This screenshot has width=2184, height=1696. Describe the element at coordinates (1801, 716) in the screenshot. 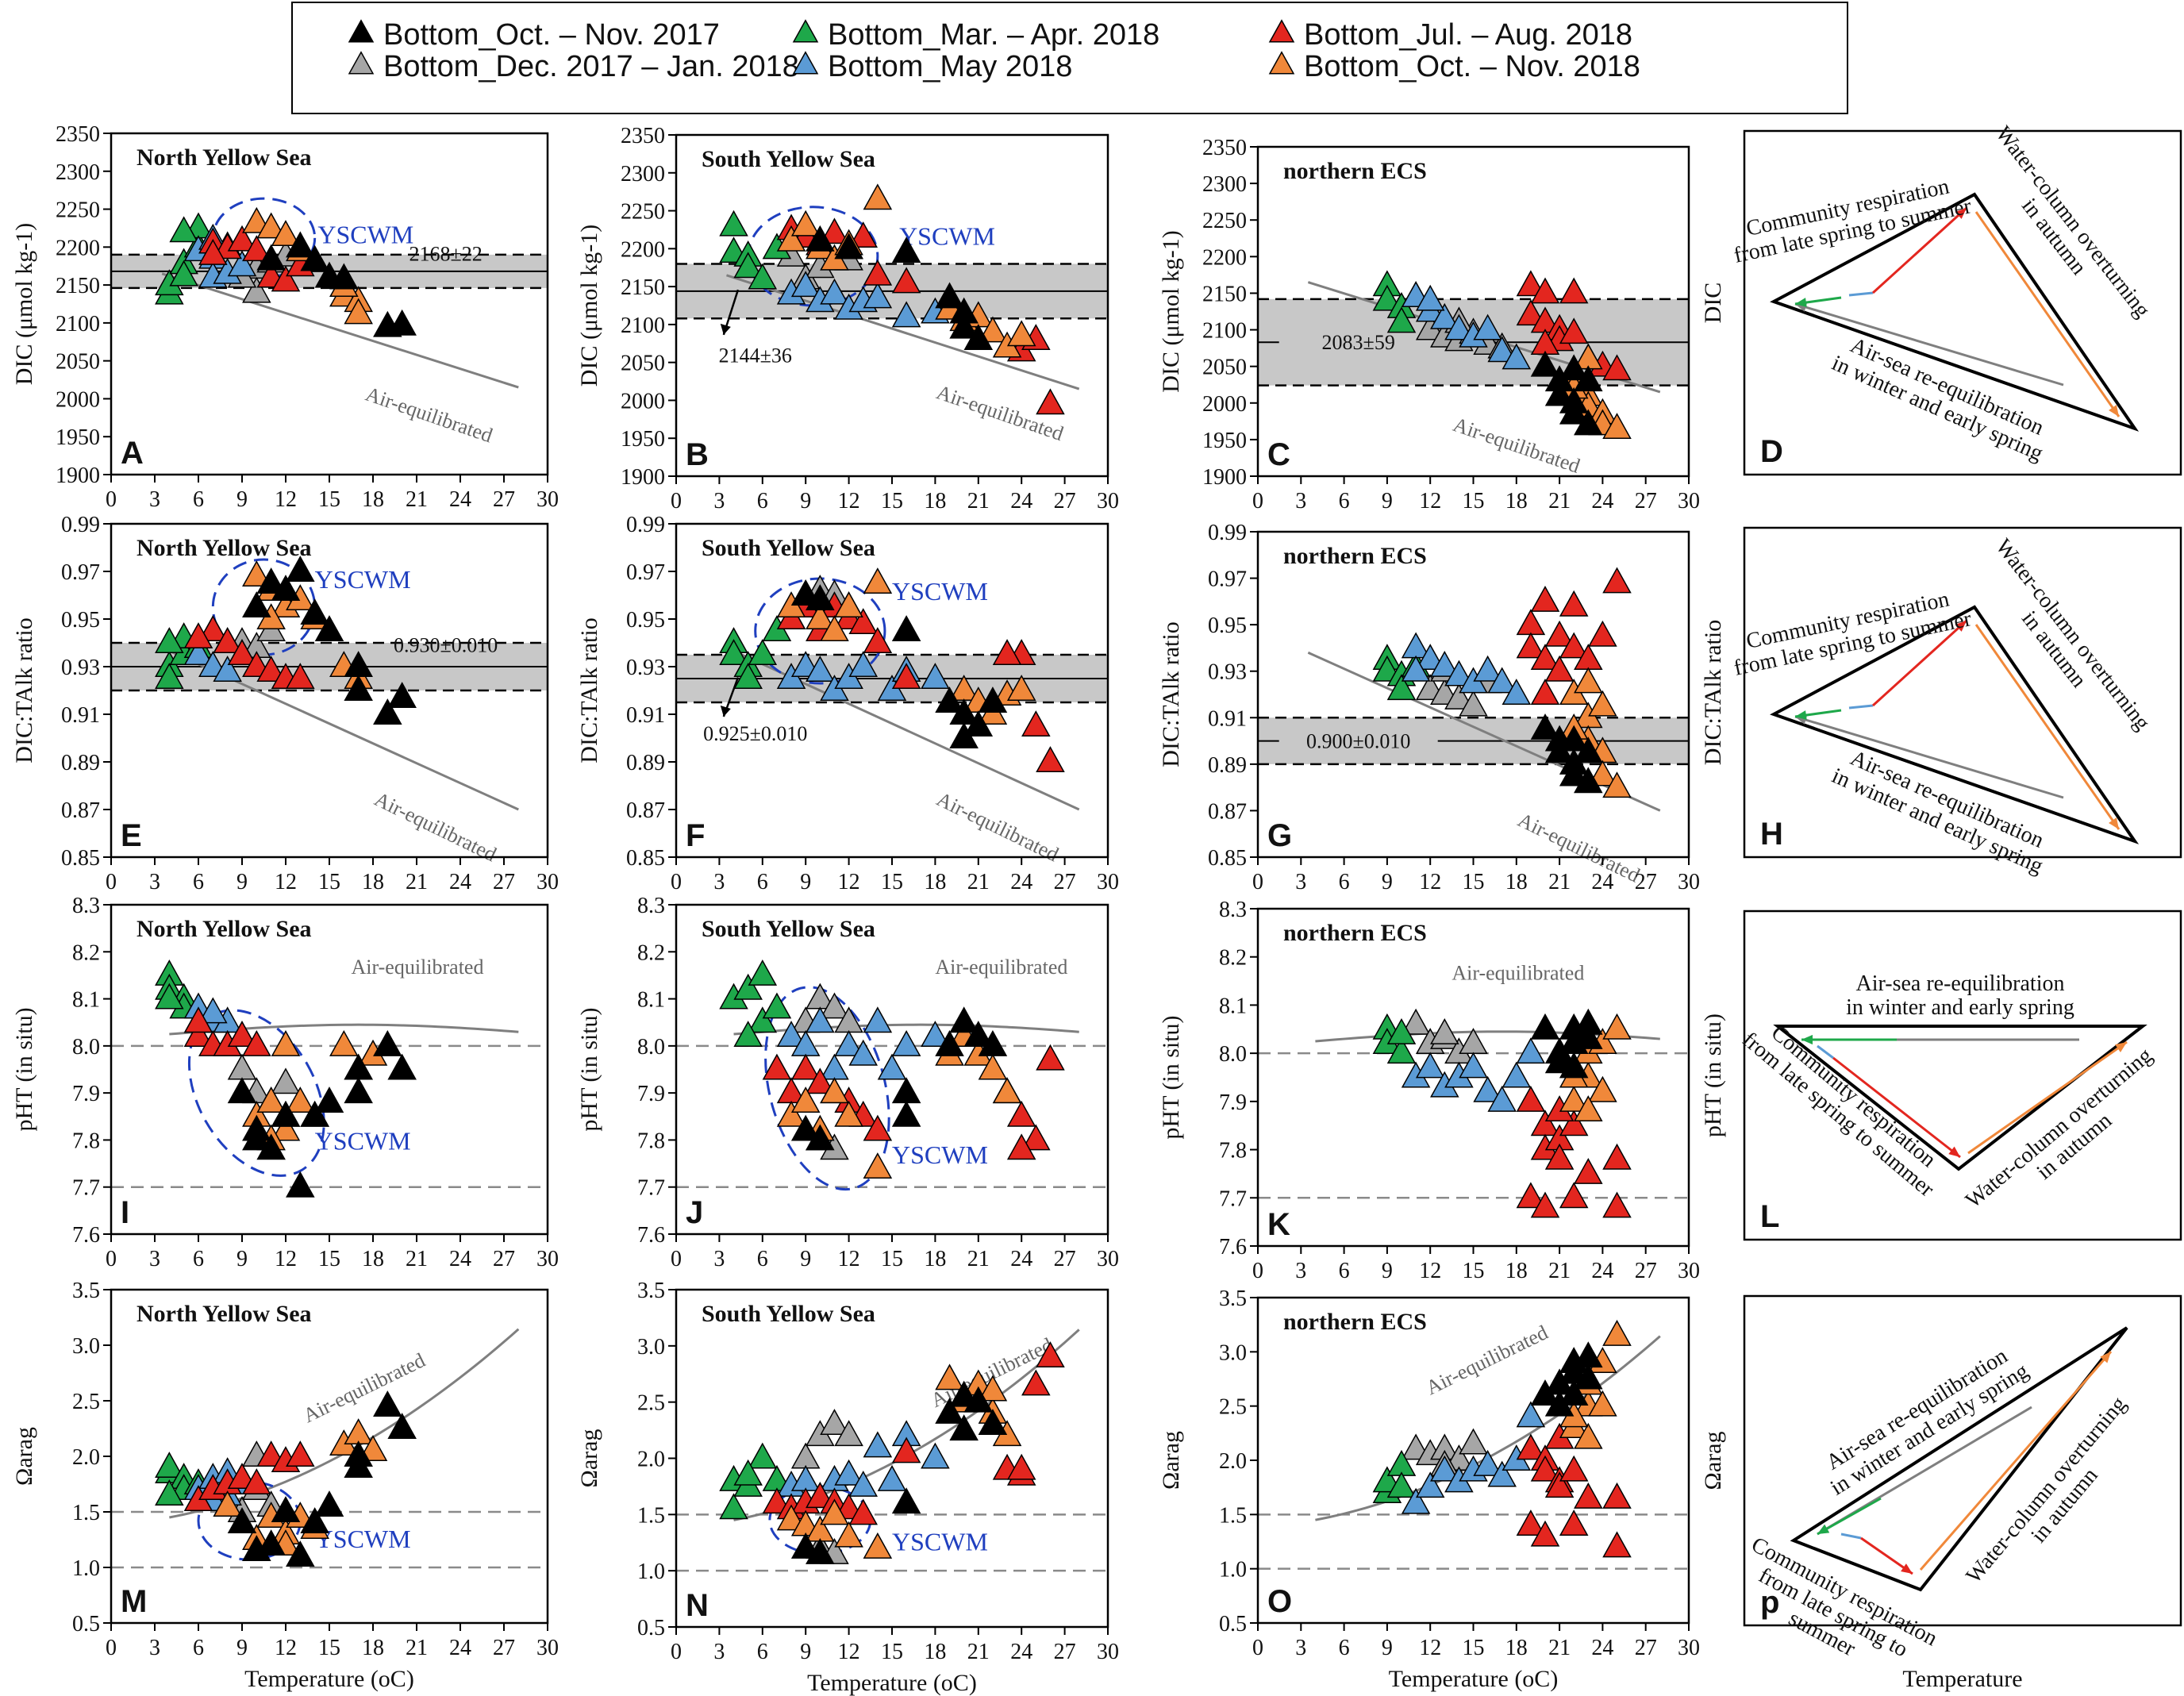

I see `arrow-green-head` at that location.